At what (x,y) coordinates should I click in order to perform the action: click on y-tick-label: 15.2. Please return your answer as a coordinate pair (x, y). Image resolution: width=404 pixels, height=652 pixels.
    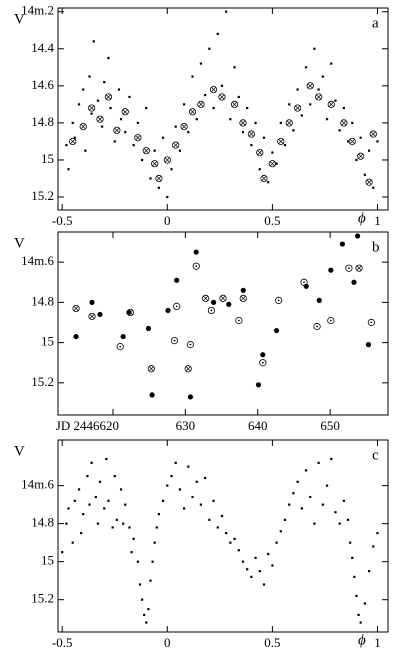
    Looking at the image, I should click on (42, 195).